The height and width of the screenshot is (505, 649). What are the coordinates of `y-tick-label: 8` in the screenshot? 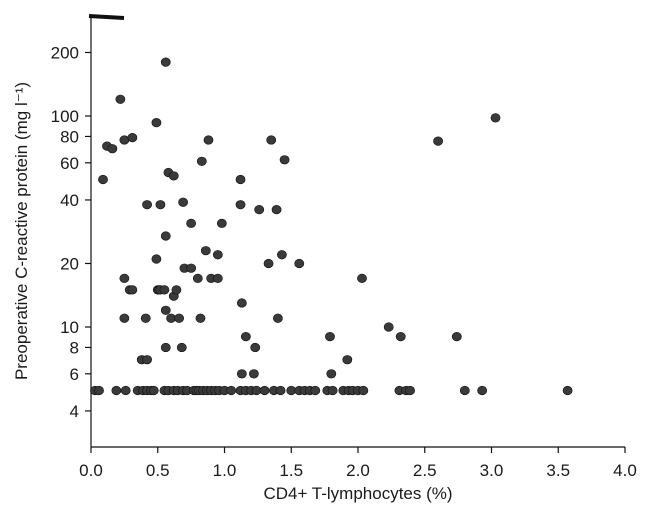 It's located at (74, 347).